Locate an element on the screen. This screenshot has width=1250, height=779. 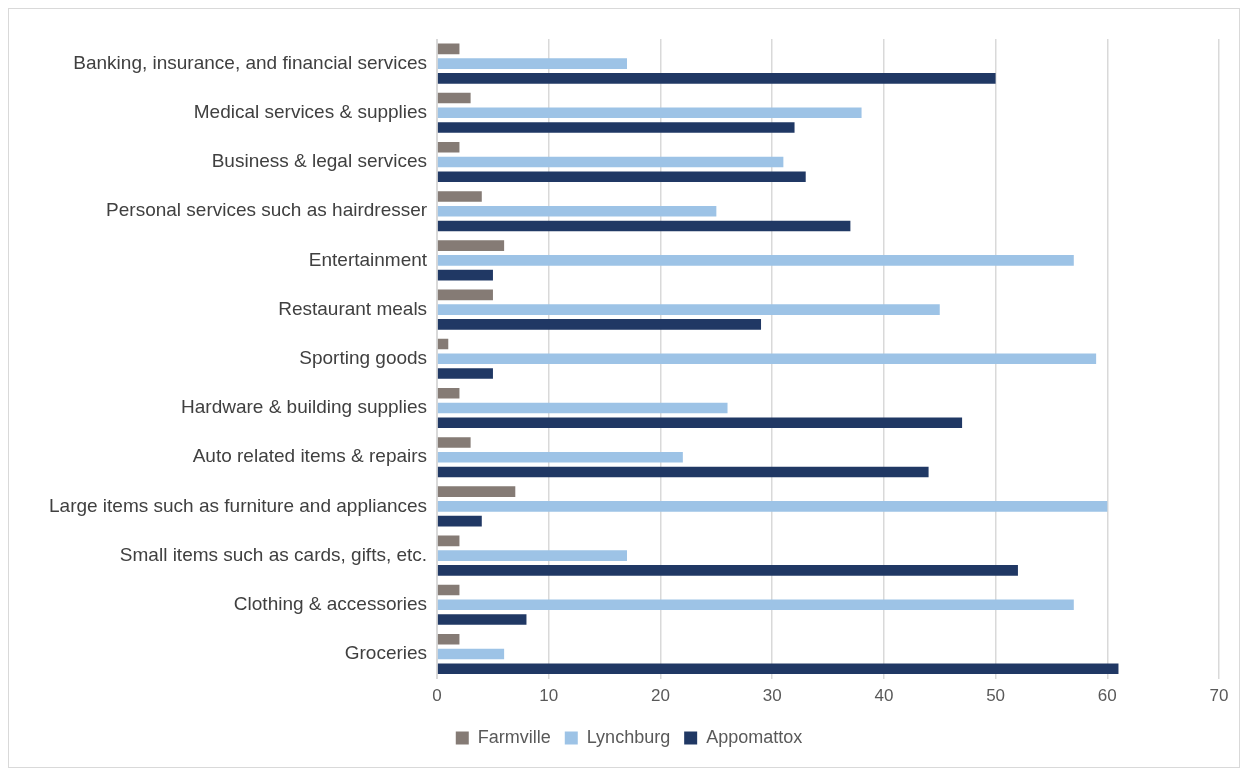
y-tick-label: Hardware & building supplies is located at coordinates (304, 407).